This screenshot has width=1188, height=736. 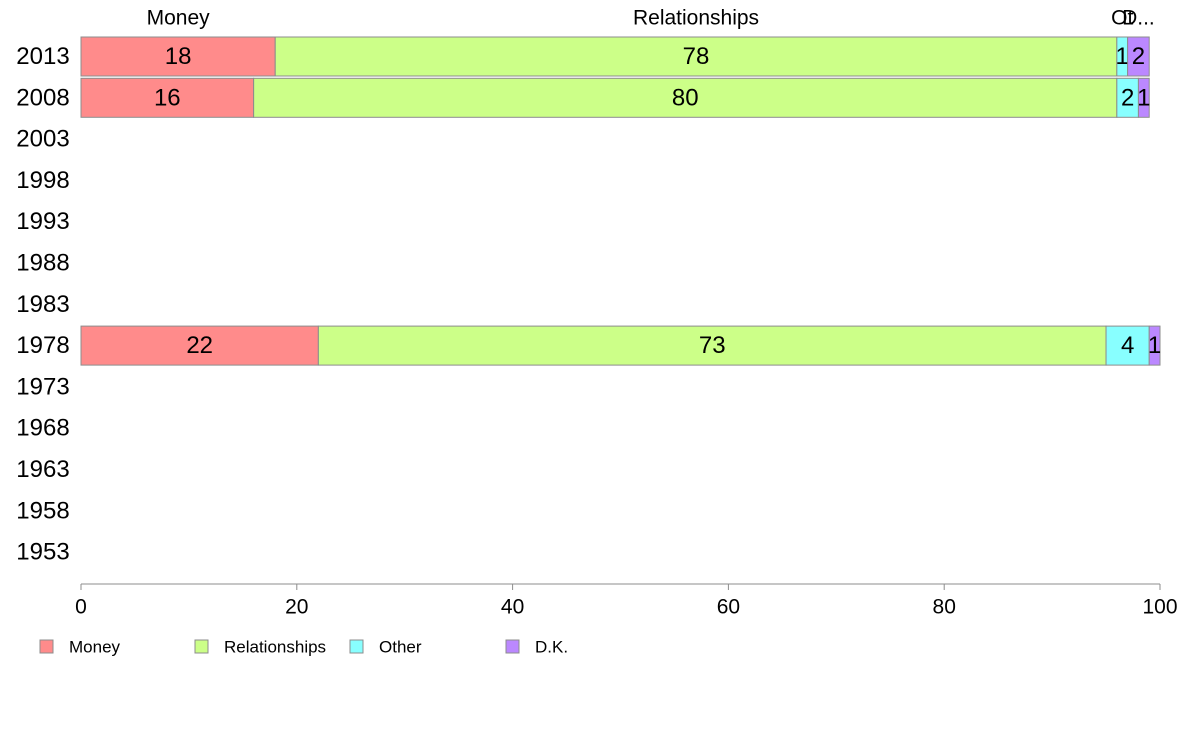 What do you see at coordinates (42, 56) in the screenshot?
I see `year-label-2013: 2013` at bounding box center [42, 56].